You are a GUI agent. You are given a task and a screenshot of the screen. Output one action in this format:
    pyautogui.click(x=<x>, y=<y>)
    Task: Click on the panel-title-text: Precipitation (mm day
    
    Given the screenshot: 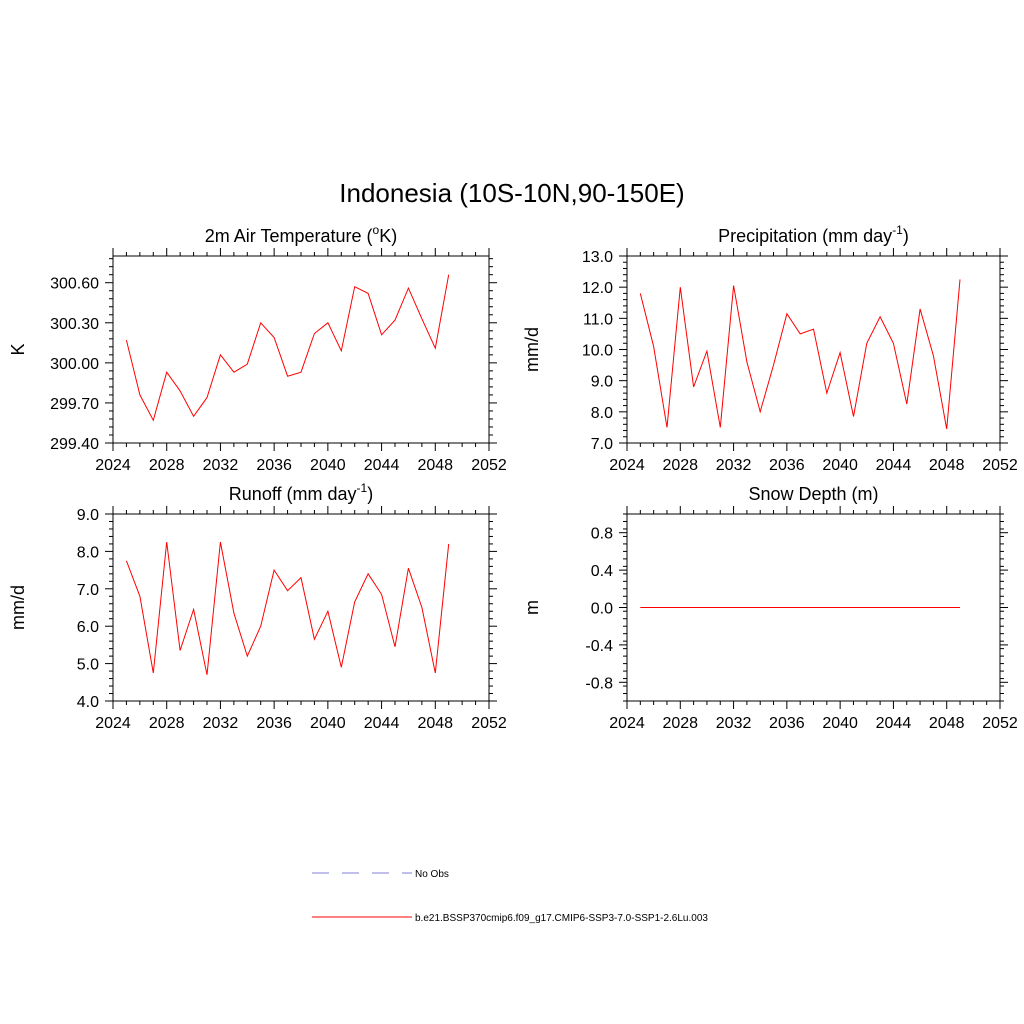 What is the action you would take?
    pyautogui.click(x=805, y=236)
    